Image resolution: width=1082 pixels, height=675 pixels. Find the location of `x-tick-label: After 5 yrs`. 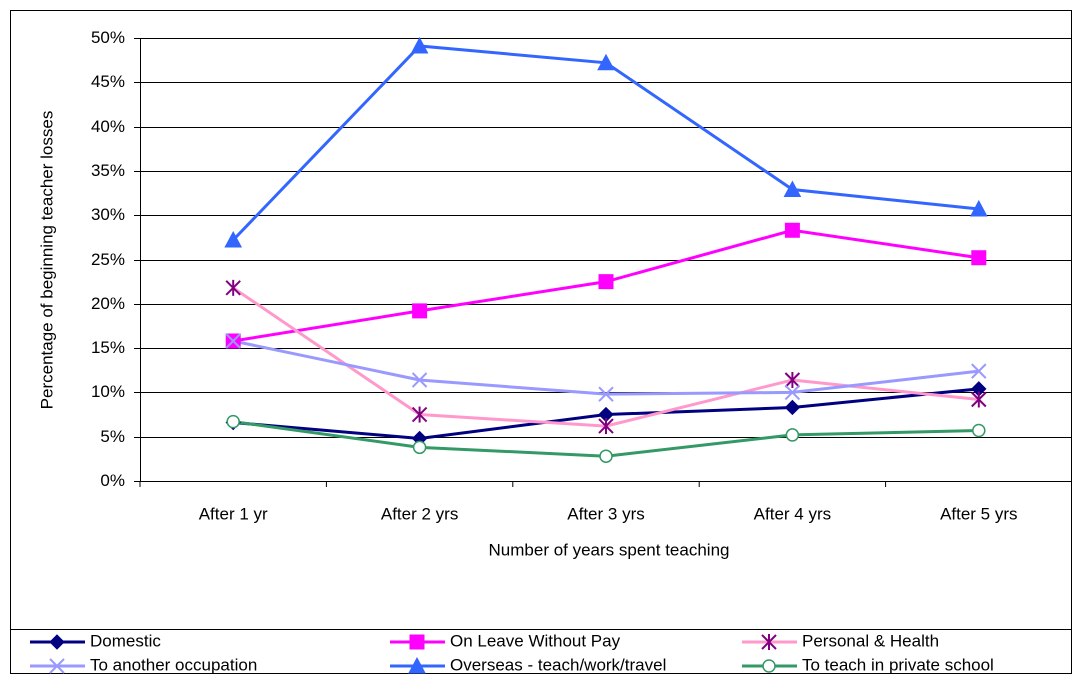

x-tick-label: After 5 yrs is located at coordinates (978, 513).